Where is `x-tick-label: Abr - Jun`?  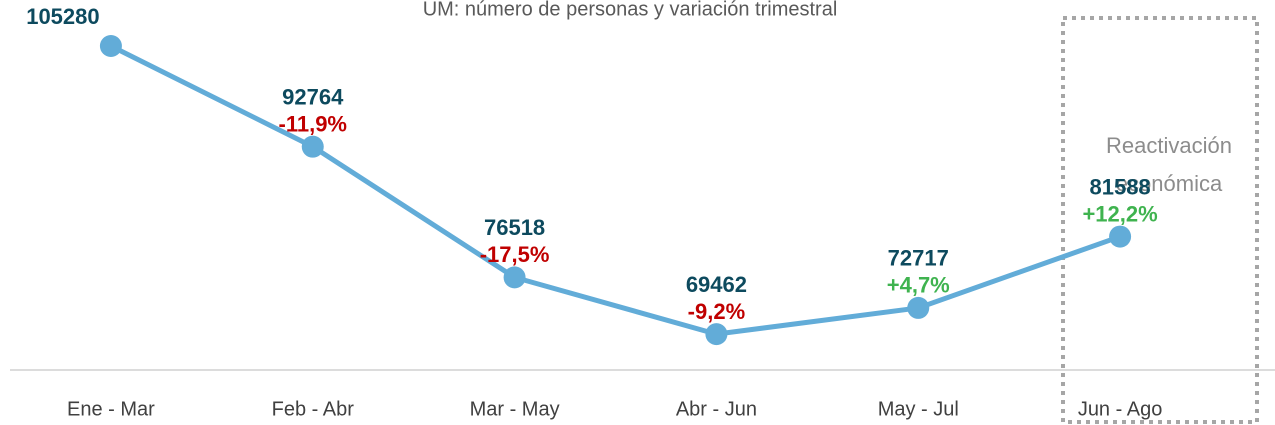
x-tick-label: Abr - Jun is located at coordinates (716, 409).